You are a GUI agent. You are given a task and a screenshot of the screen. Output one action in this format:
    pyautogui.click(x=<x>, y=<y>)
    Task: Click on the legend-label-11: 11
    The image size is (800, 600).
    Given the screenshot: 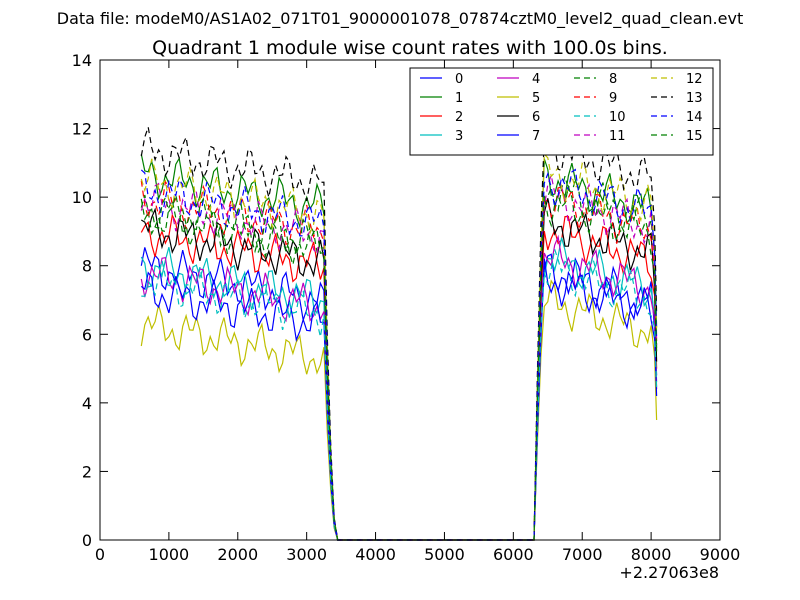 What is the action you would take?
    pyautogui.click(x=617, y=136)
    